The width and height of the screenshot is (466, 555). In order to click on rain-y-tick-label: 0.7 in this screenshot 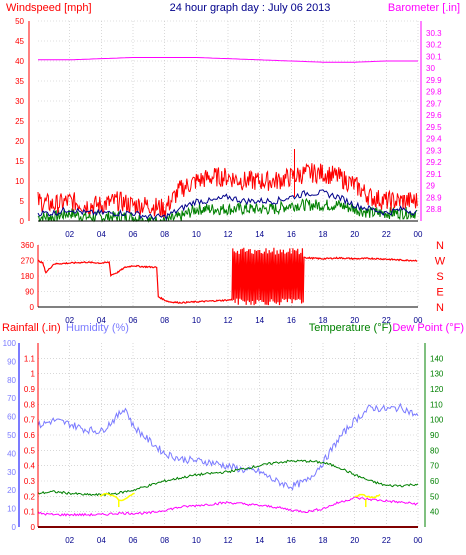, I will do `click(30, 420)`.